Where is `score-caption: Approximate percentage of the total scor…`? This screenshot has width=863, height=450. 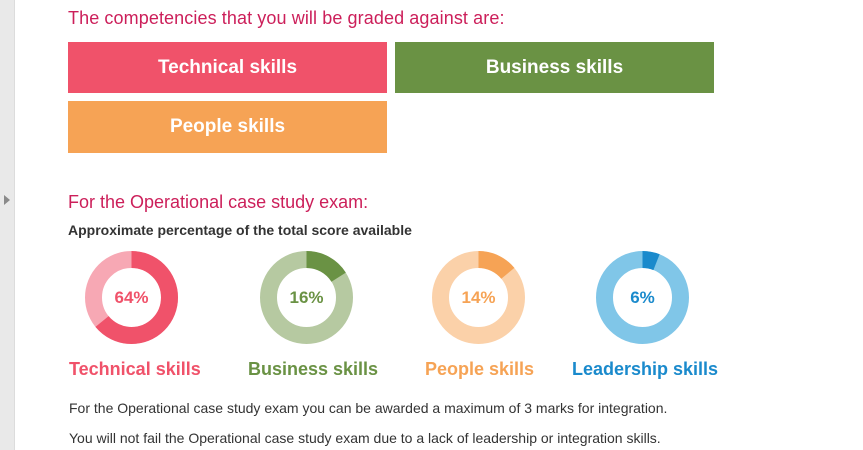 score-caption: Approximate percentage of the total scor… is located at coordinates (240, 230).